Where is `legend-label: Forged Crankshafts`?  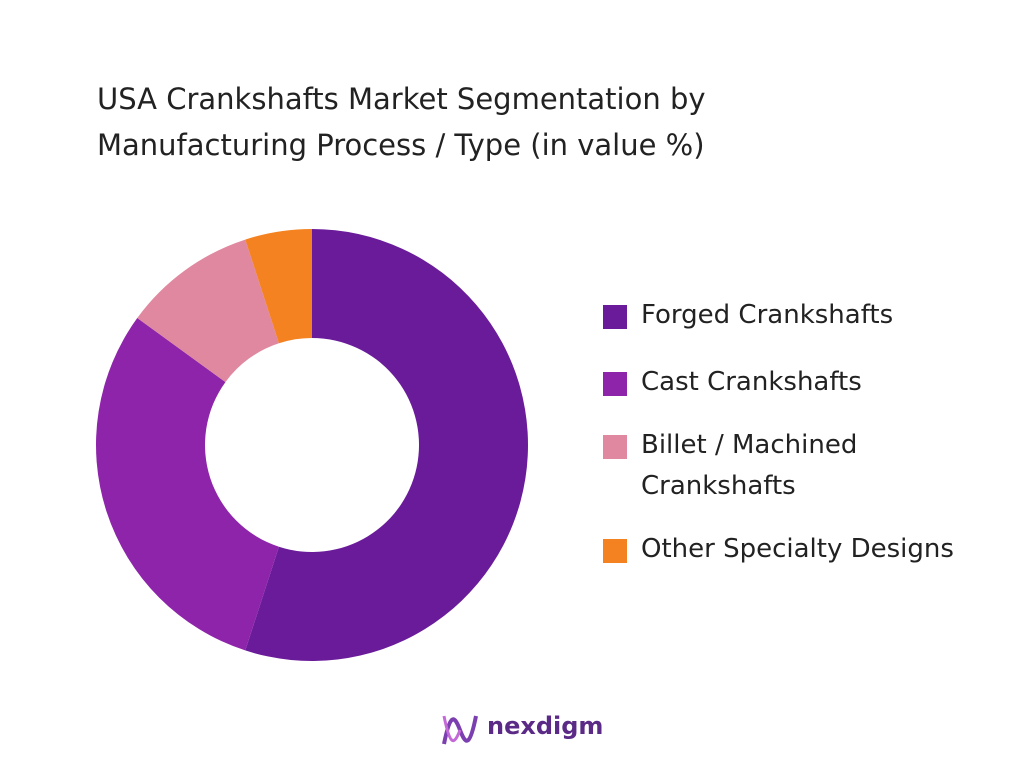
legend-label: Forged Crankshafts is located at coordinates (767, 315).